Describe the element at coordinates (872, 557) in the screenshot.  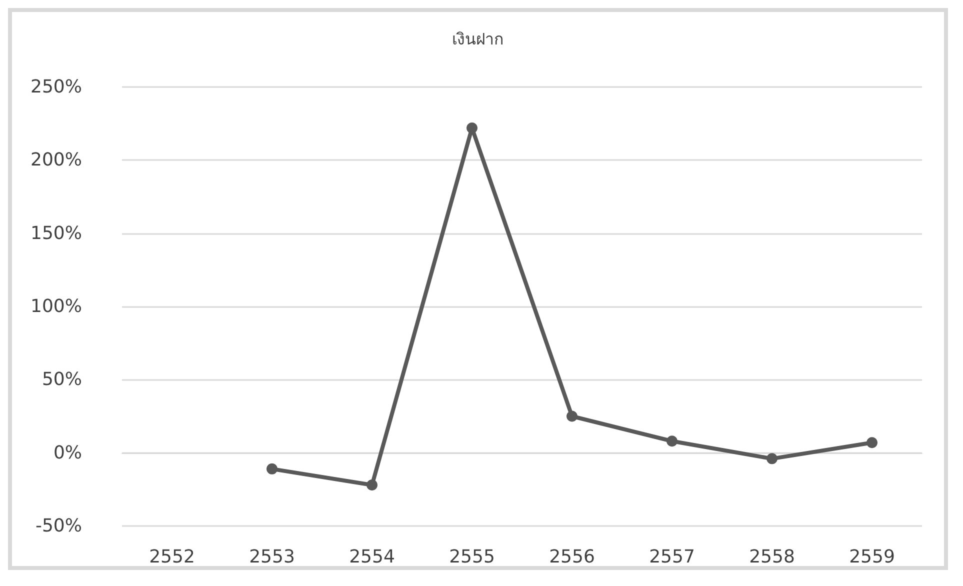
I see `x-tick-label: 2559` at that location.